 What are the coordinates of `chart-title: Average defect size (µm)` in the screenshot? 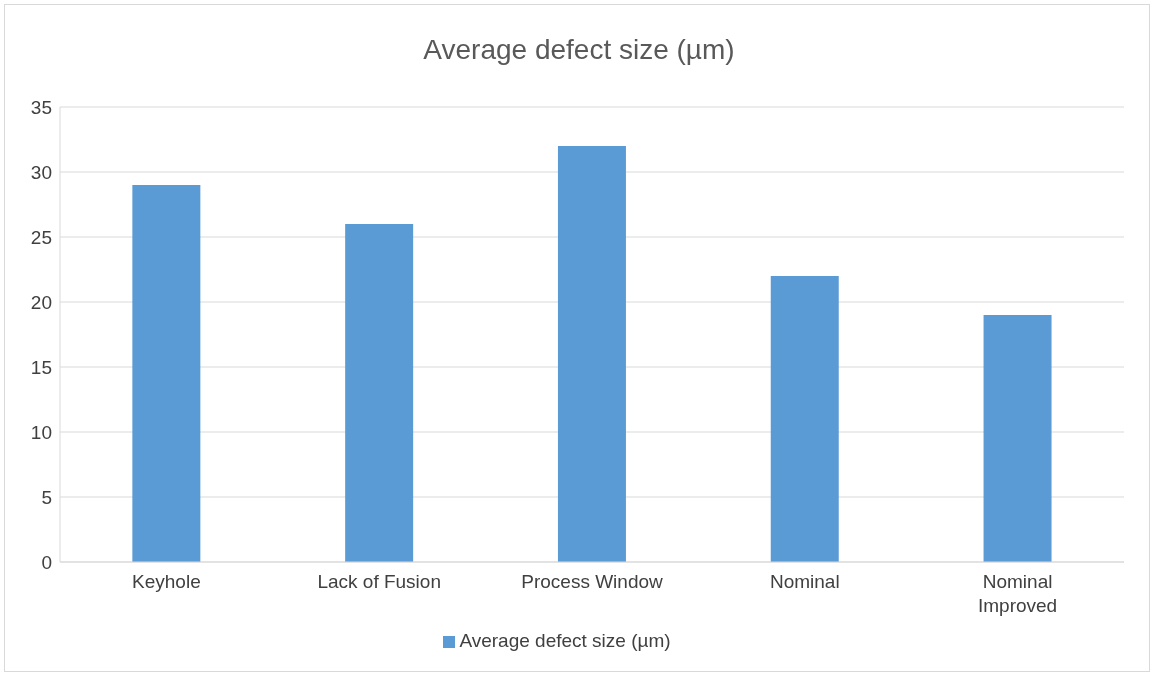 It's located at (579, 50).